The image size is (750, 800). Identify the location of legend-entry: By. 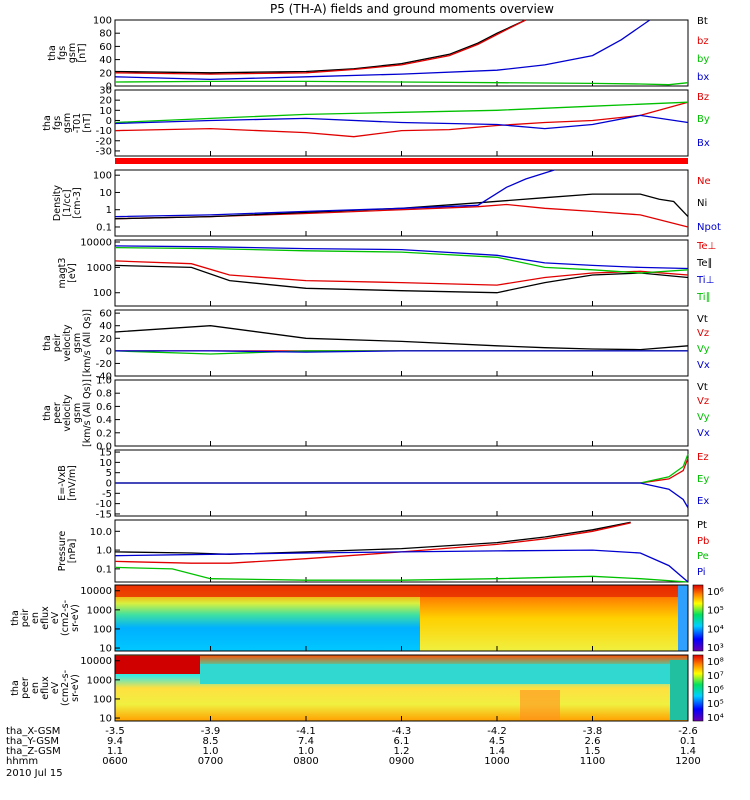
(703, 119).